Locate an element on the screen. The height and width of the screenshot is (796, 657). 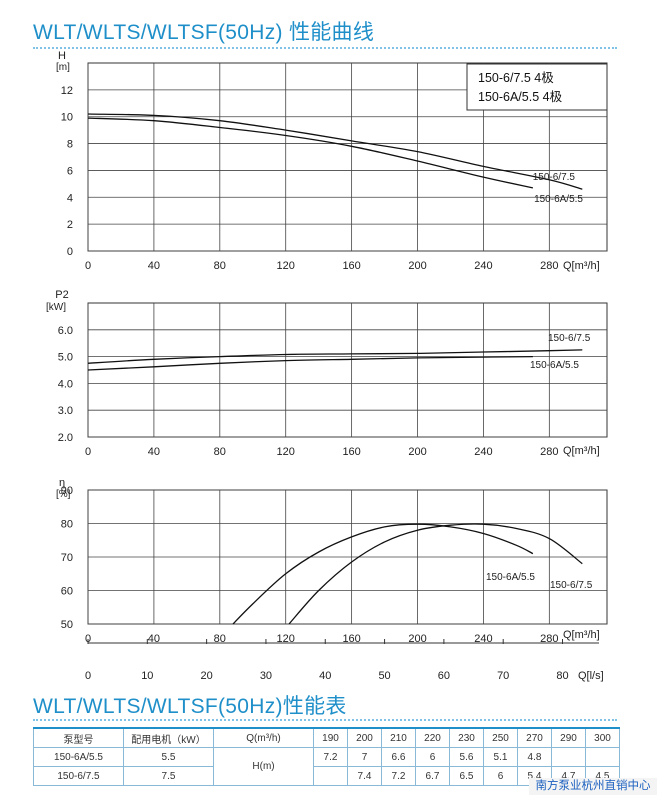
y-tick-label: 5.0 is located at coordinates (65, 358).